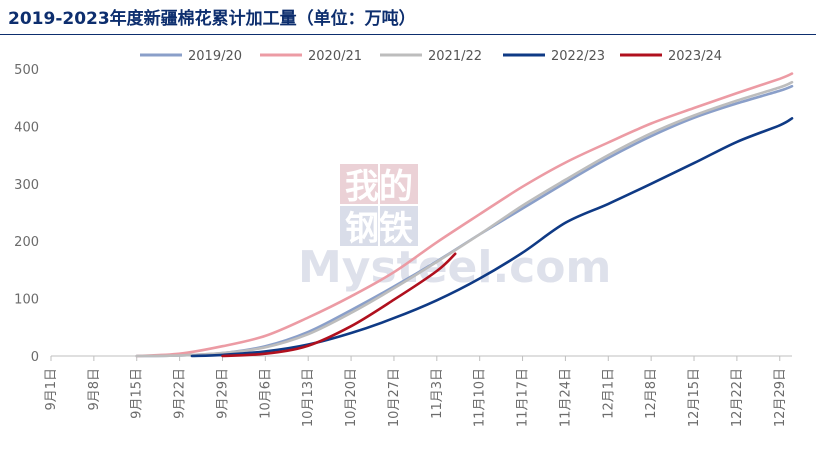 The image size is (816, 461). Describe the element at coordinates (180, 393) in the screenshot. I see `x-tick-label: 9月22日` at that location.